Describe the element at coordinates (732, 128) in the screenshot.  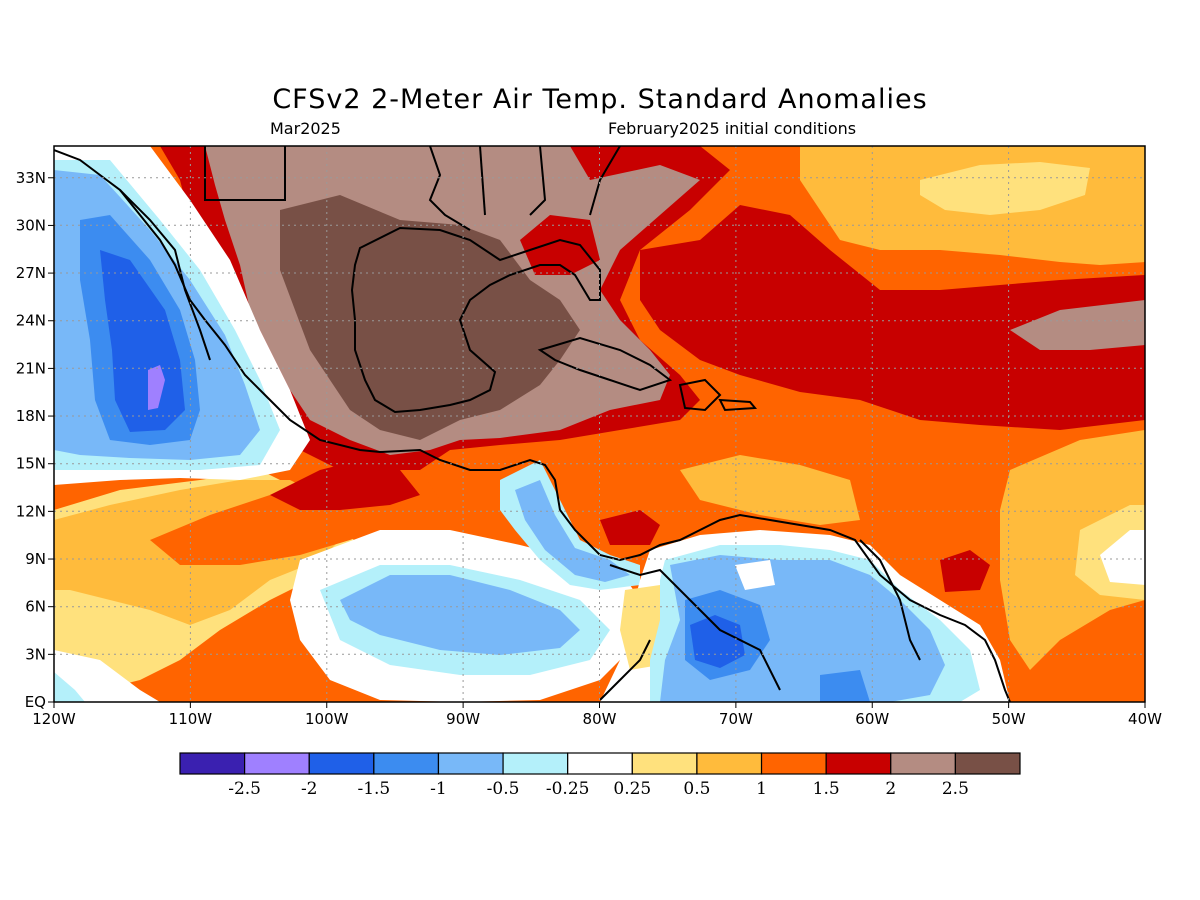
I see `initial-conditions-label: February2025 initial conditions` at that location.